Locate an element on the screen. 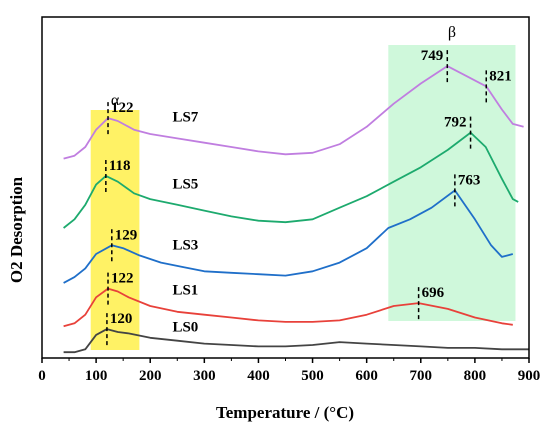  x-tick-label-300: 300 is located at coordinates (204, 376).